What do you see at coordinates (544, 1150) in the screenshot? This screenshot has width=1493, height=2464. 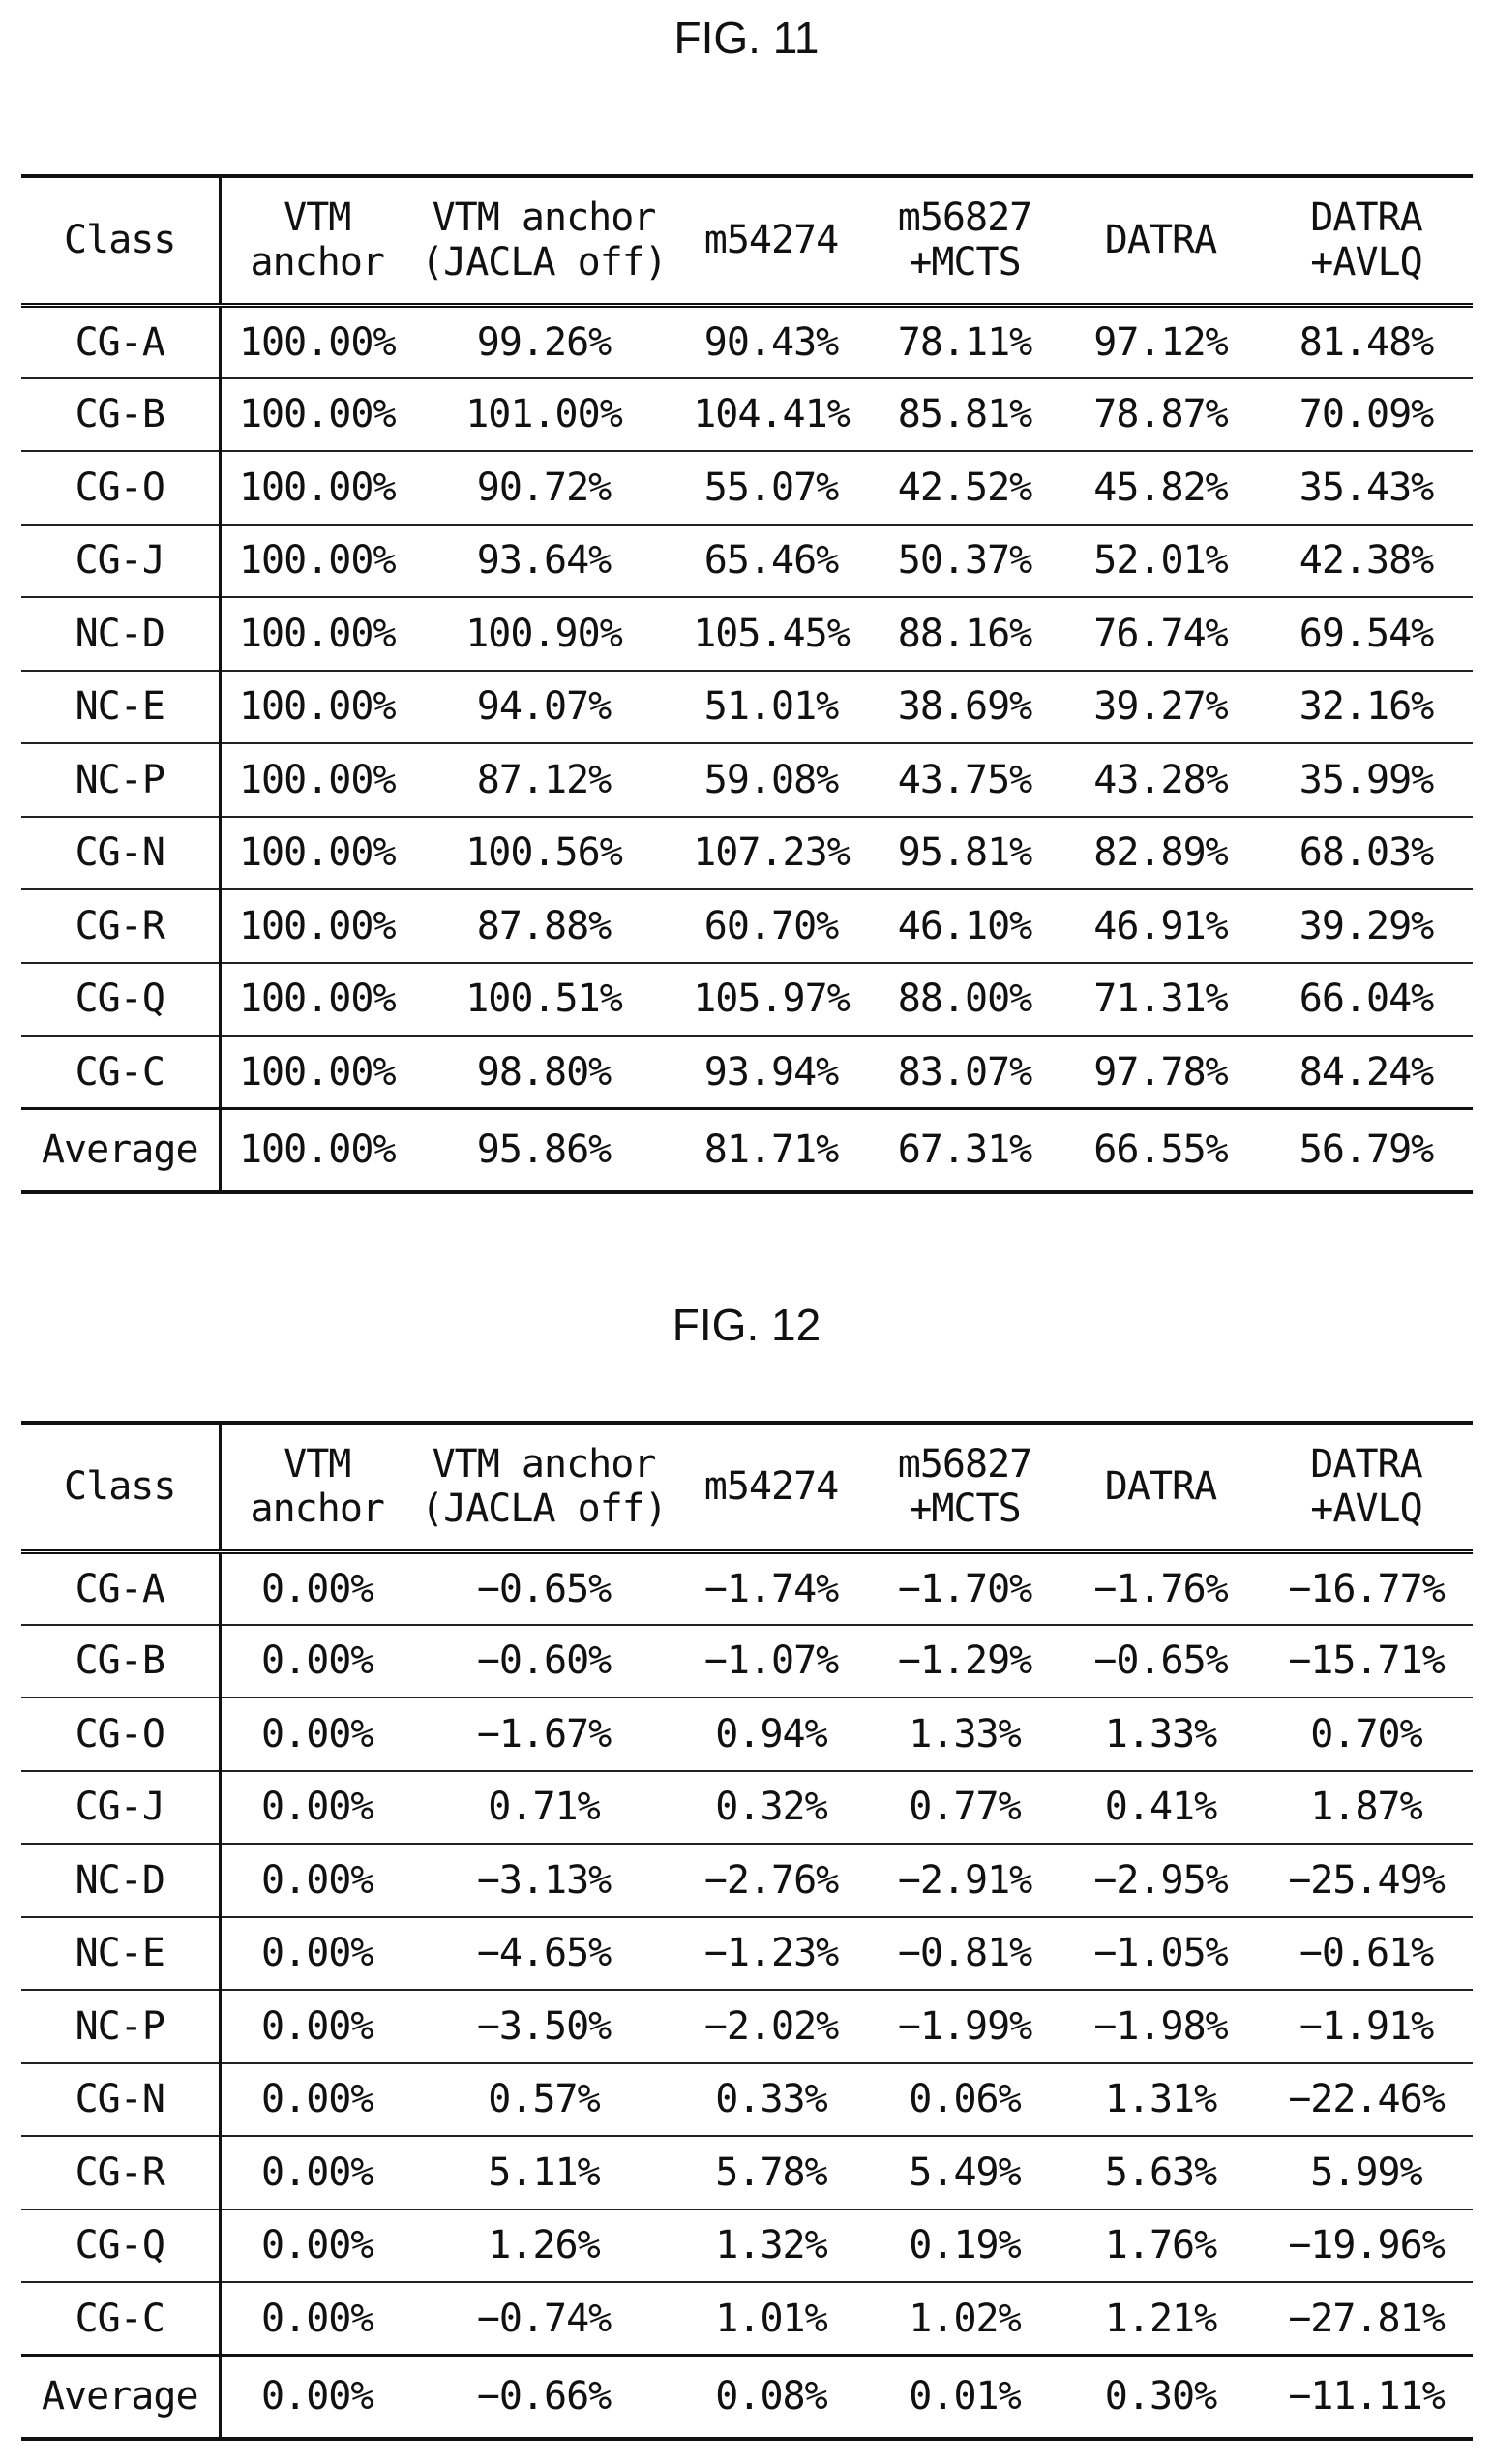 I see `table-cell: 95.86%` at bounding box center [544, 1150].